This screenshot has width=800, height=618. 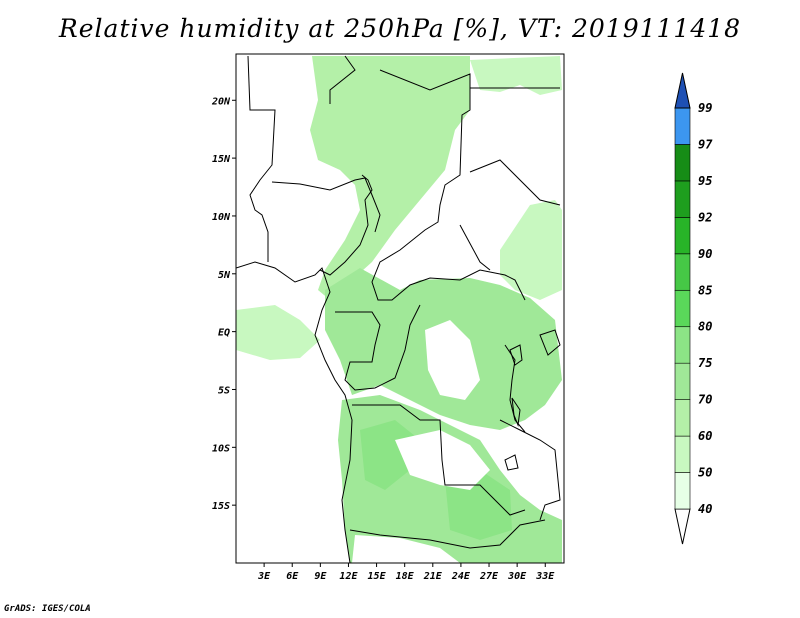 I want to click on colorbar-label: 95, so click(x=705, y=181).